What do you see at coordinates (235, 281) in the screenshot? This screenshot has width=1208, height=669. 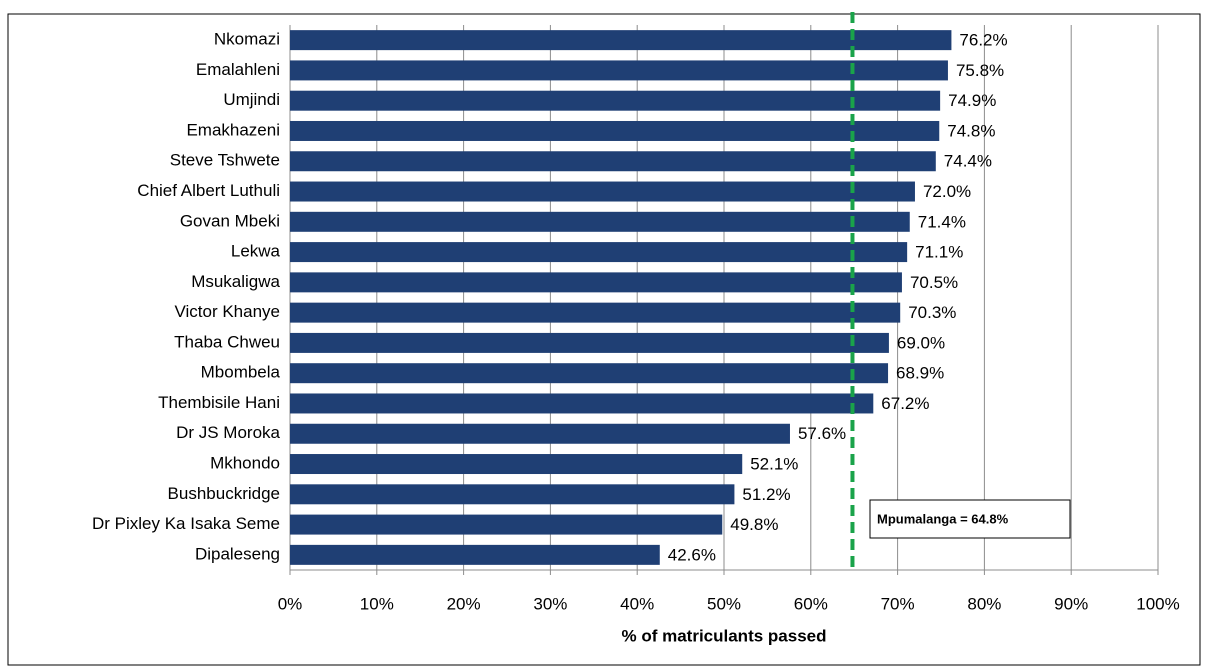 I see `y-tick-label: Msukaligwa` at bounding box center [235, 281].